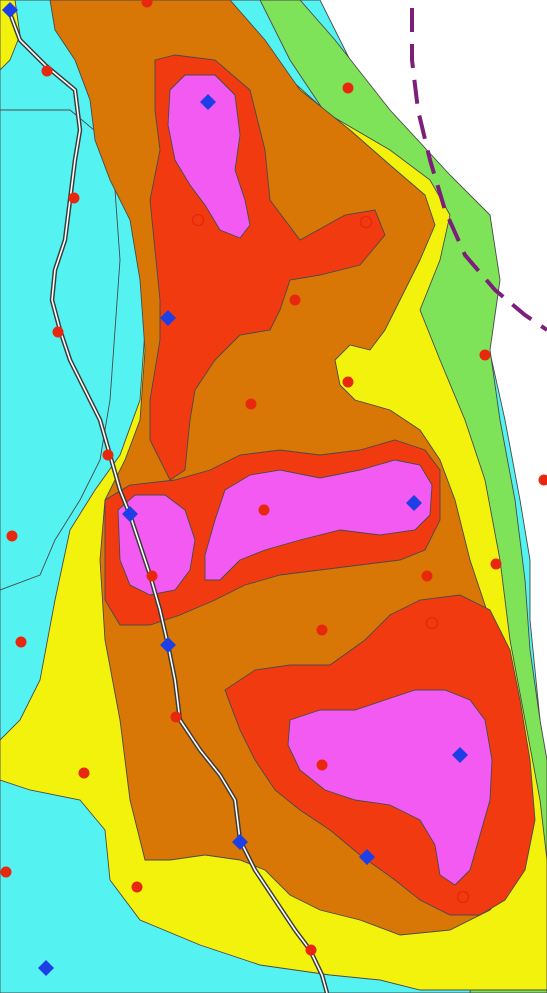  What do you see at coordinates (156, 545) in the screenshot?
I see `zone-magenta-middle-west` at bounding box center [156, 545].